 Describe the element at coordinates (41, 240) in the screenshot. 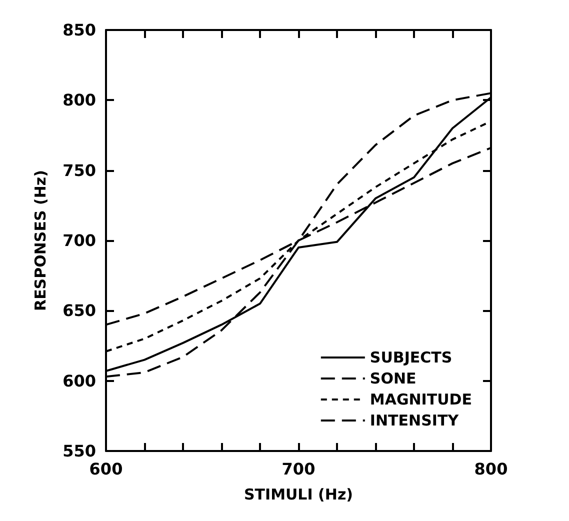

I see `y-axis-title: RESPONSES (Hz)` at that location.